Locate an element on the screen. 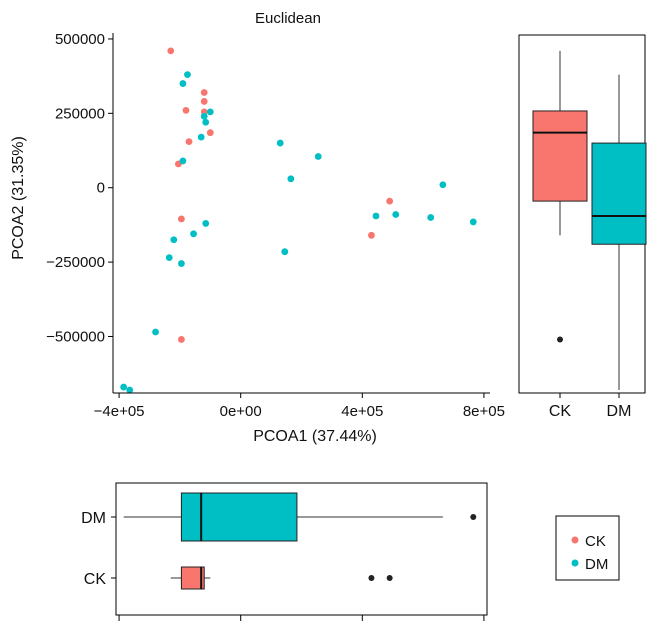  bottom-boxplot-panel: DM CK is located at coordinates (284, 551).